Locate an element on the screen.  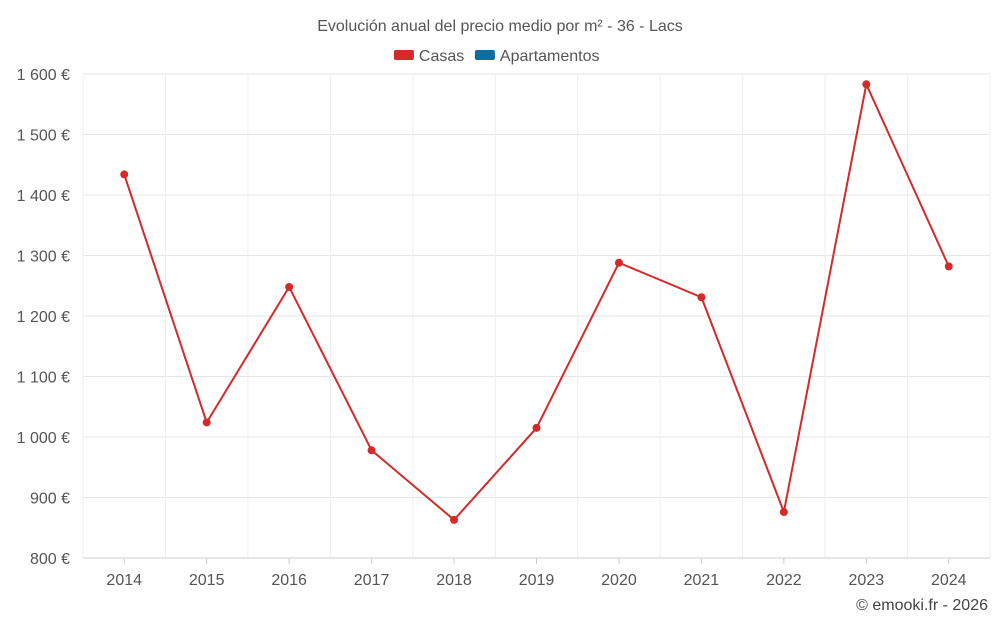
x-tick-label: 2024 is located at coordinates (949, 580).